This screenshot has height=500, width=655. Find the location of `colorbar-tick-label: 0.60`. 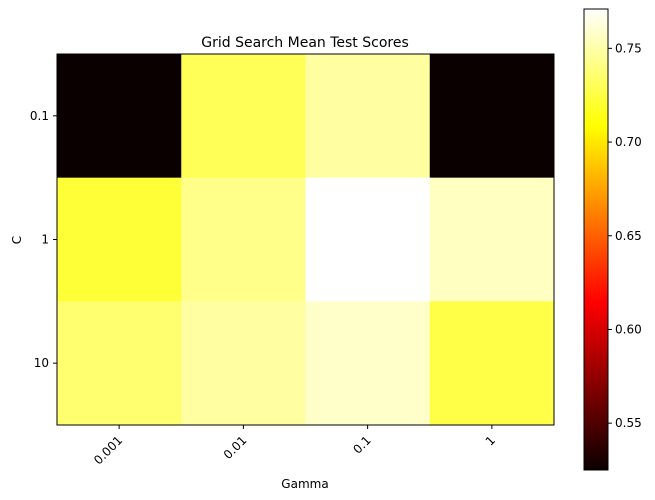

colorbar-tick-label: 0.60 is located at coordinates (628, 329).